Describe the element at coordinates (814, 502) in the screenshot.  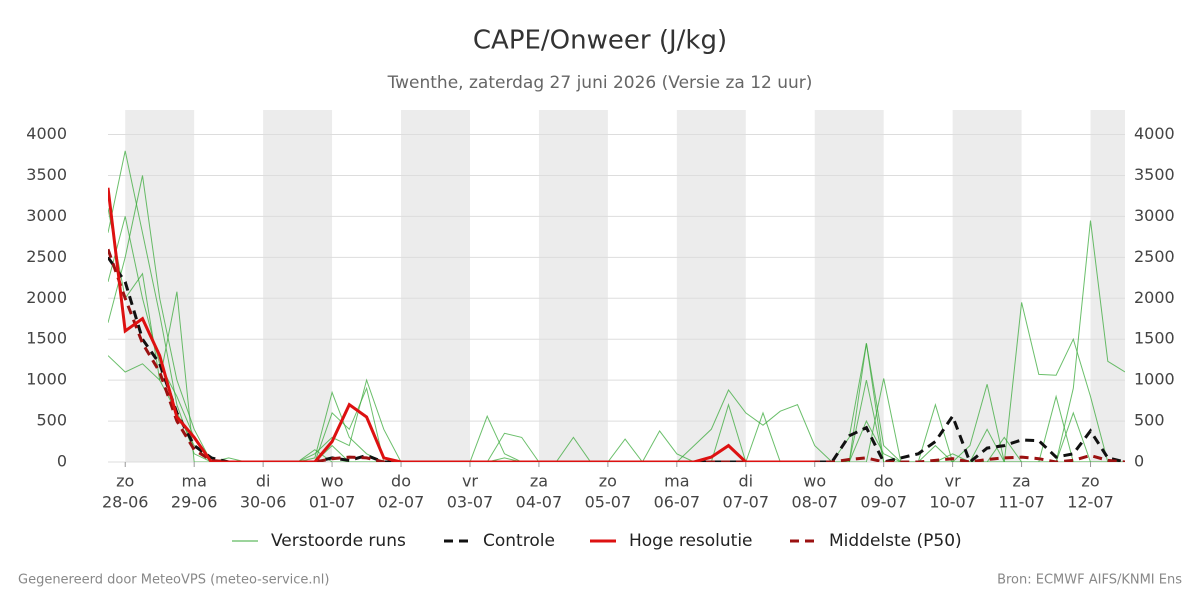
I see `x-tick-label: 08-07` at that location.